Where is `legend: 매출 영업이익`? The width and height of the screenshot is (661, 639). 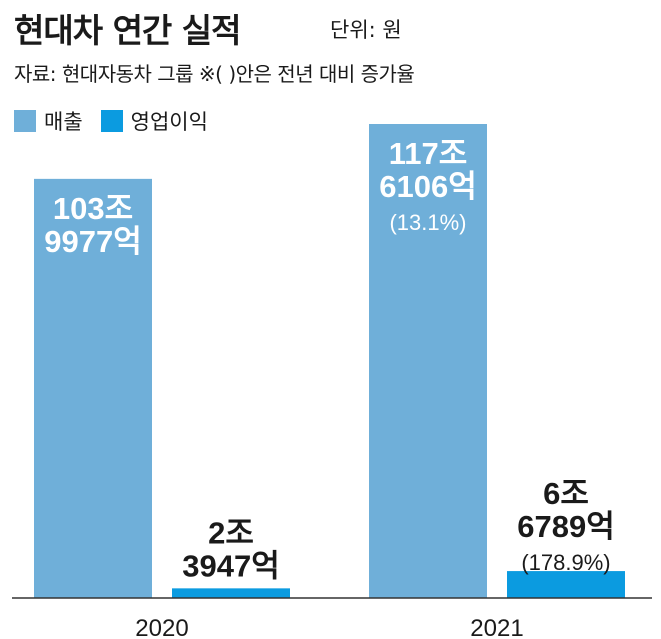
legend: 매출 영업이익 is located at coordinates (120, 121).